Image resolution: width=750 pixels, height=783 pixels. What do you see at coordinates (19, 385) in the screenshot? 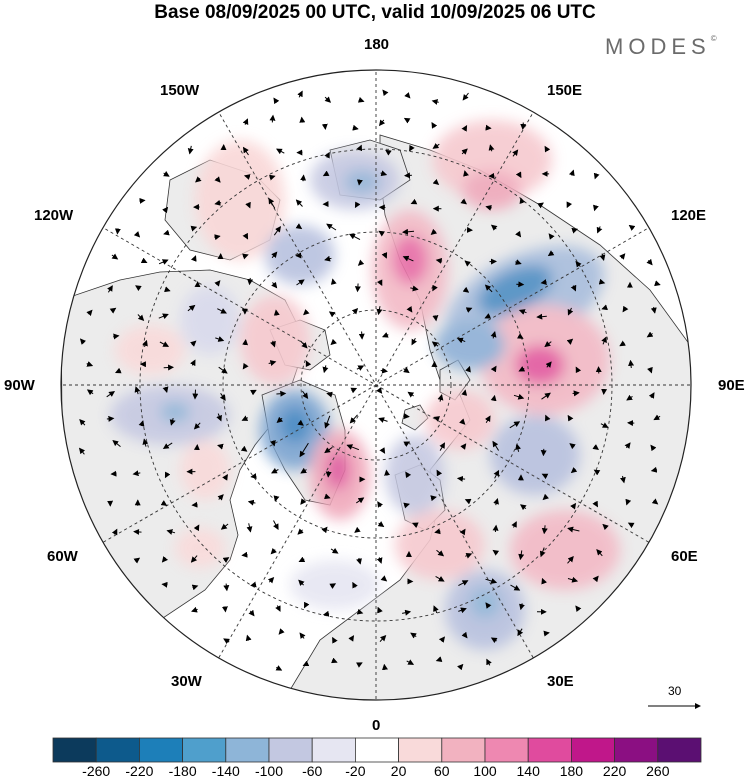
I see `lon-label-90w: 90W` at bounding box center [19, 385].